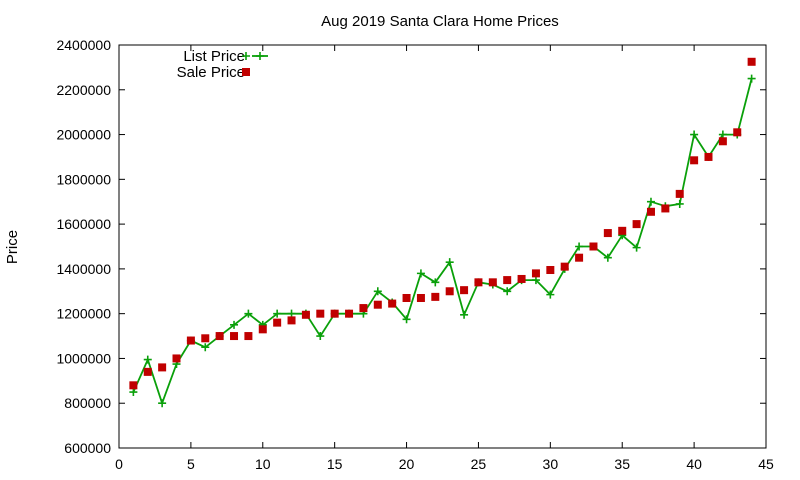  Describe the element at coordinates (766, 464) in the screenshot. I see `x-tick-label: 45` at that location.